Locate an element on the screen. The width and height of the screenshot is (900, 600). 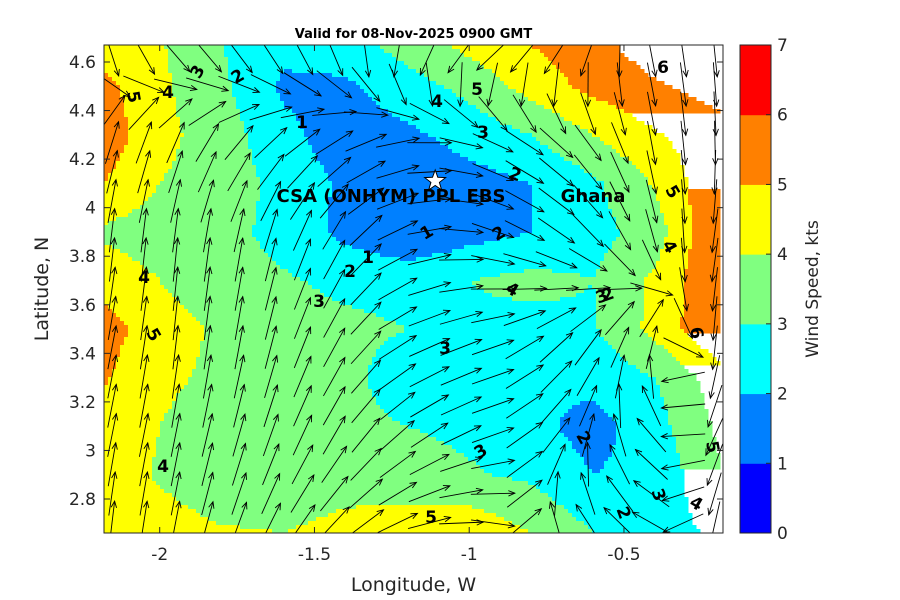
colorbar-tick-label: 7 is located at coordinates (782, 46).